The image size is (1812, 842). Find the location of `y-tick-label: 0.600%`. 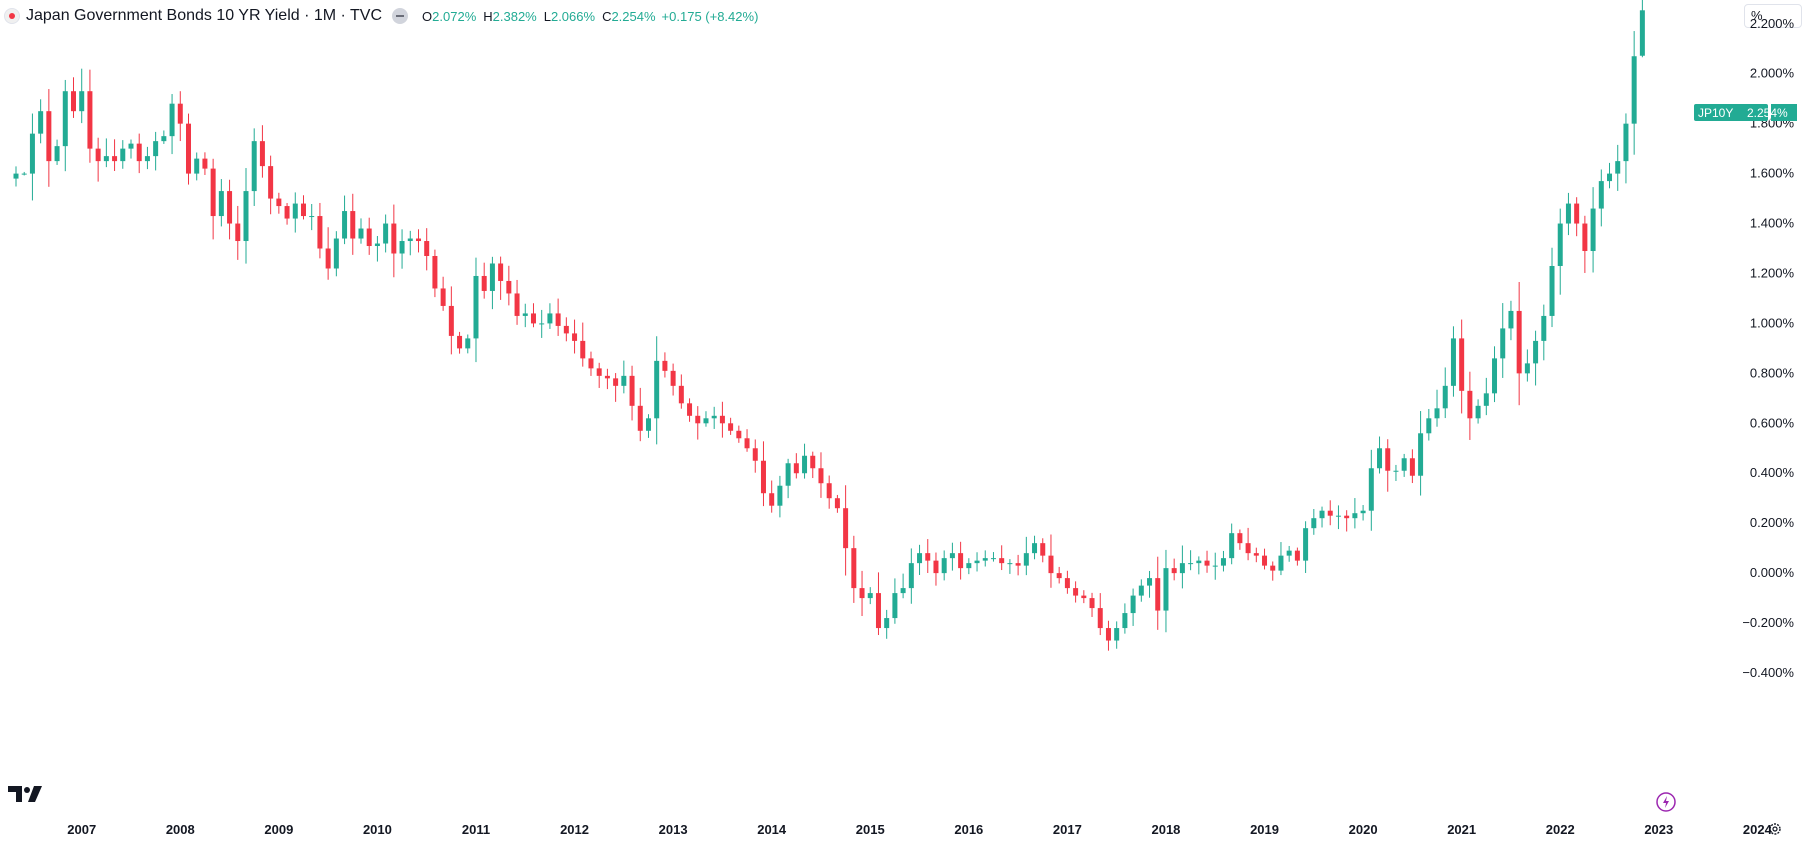

y-tick-label: 0.600% is located at coordinates (1772, 422).